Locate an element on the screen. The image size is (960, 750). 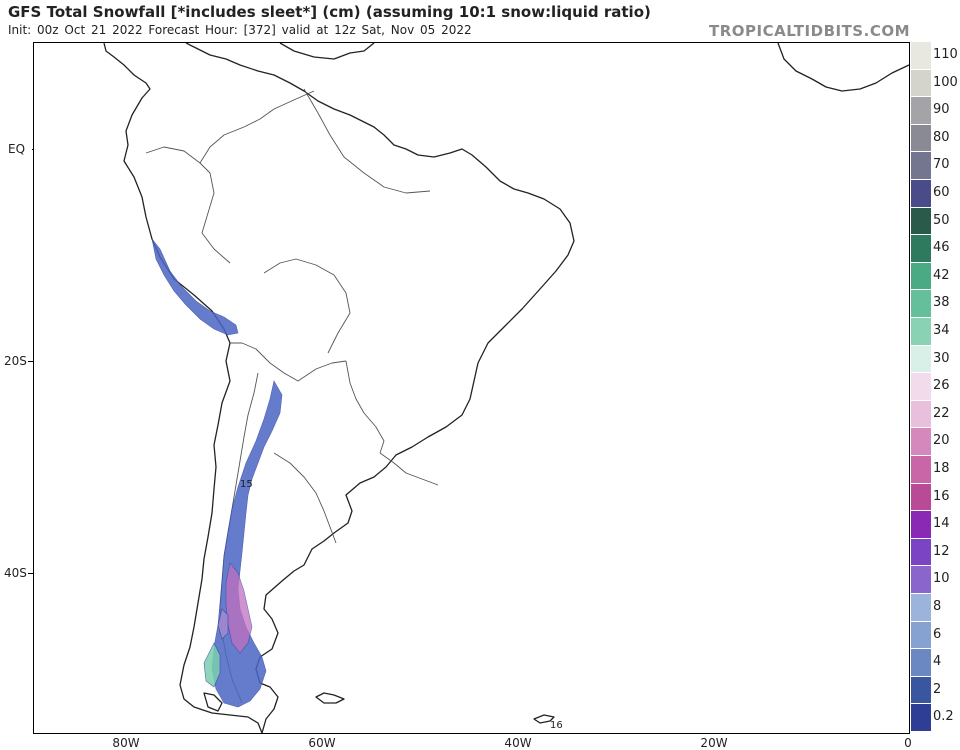
legend-level-label: 60 is located at coordinates (941, 192).